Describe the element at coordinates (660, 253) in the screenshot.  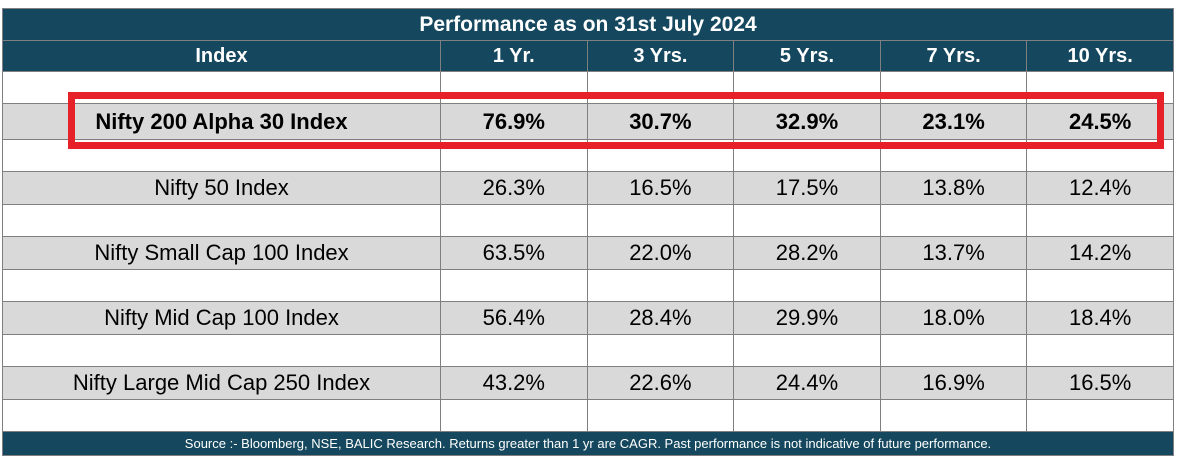
I see `value-cell: 22.0%` at that location.